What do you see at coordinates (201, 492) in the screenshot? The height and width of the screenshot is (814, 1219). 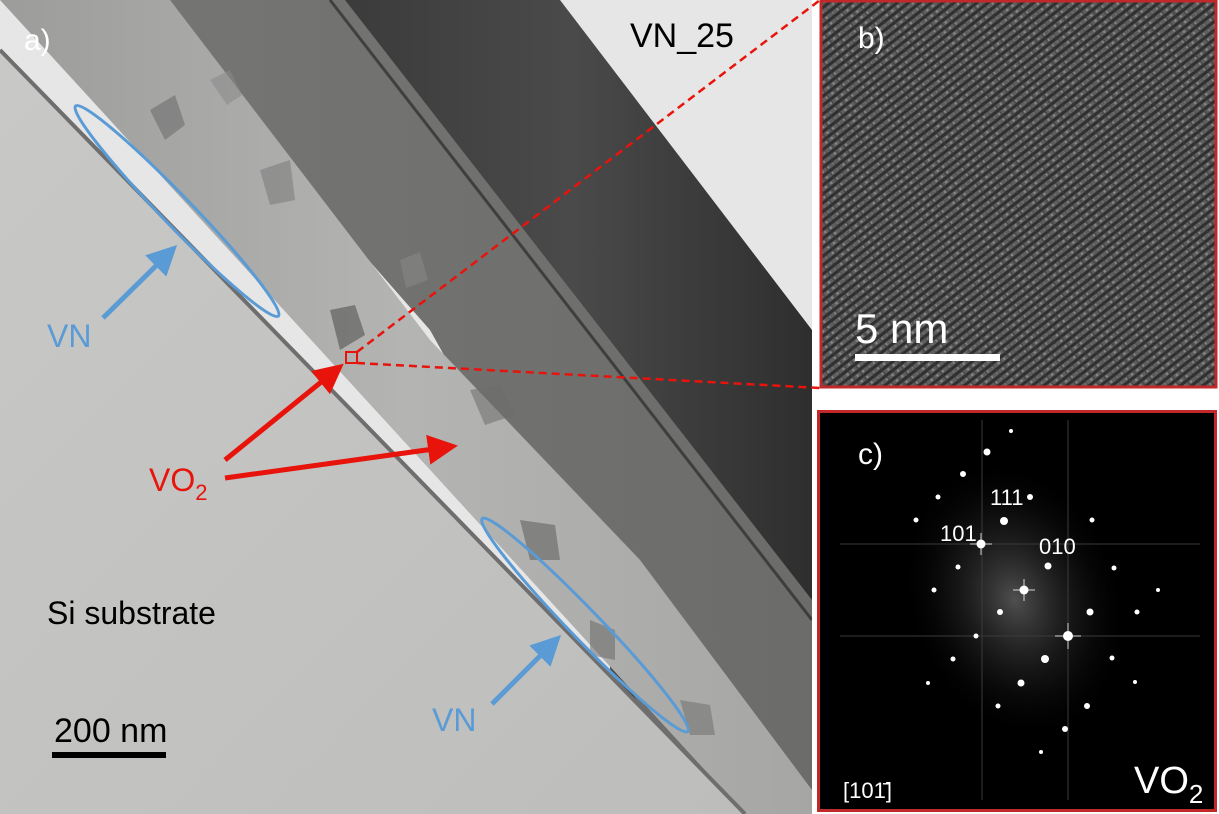 I see `vo2-label-sub: 2` at bounding box center [201, 492].